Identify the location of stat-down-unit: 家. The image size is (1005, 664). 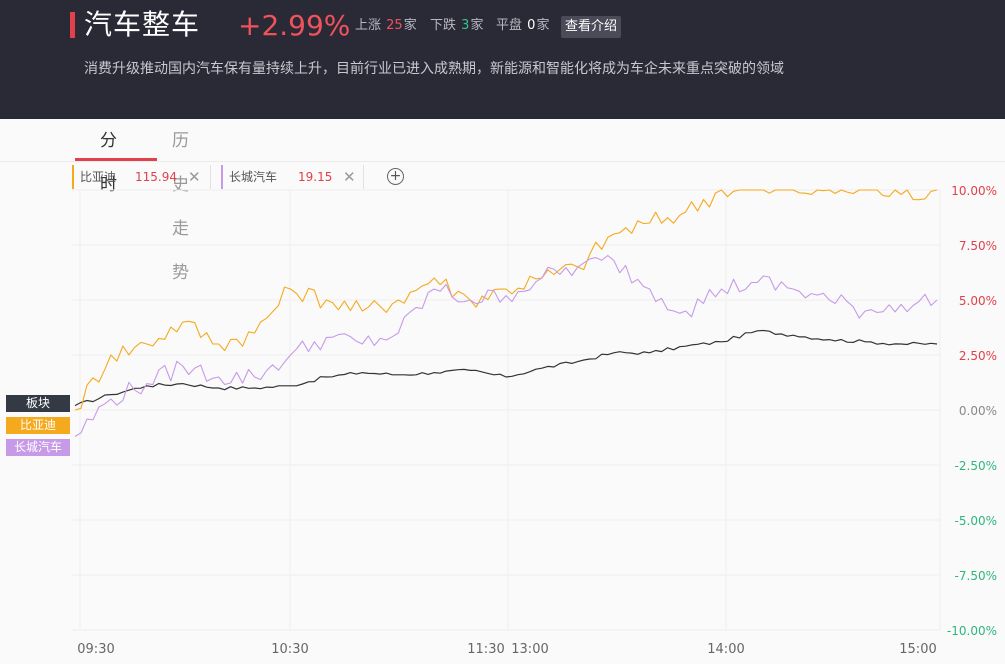
(477, 25).